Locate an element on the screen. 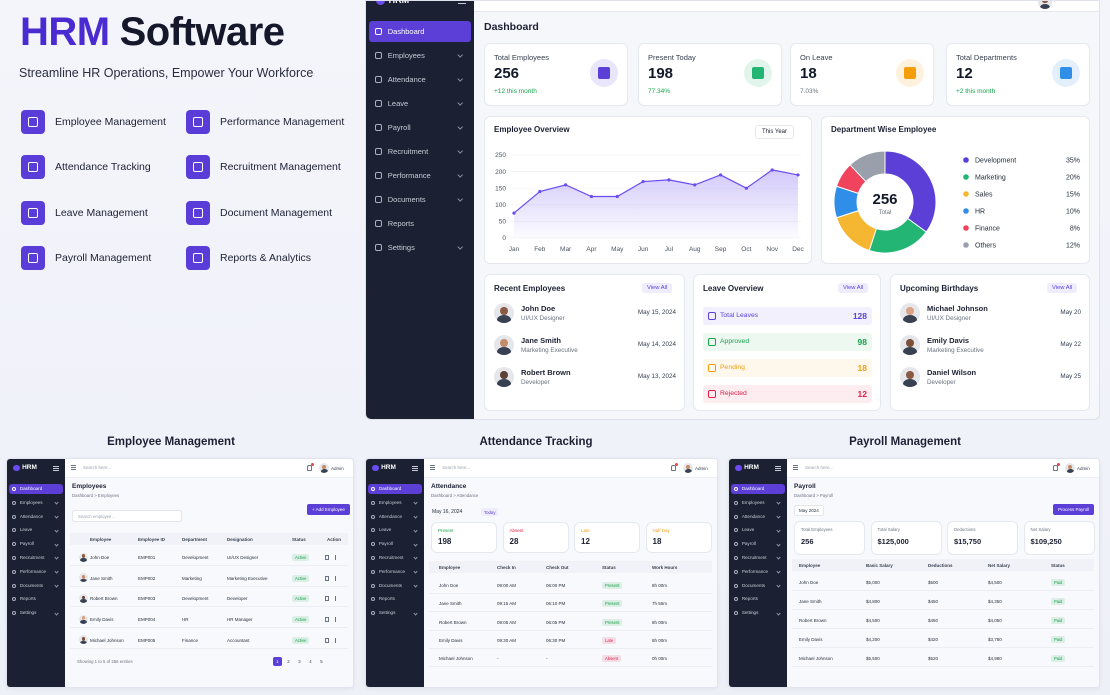 The height and width of the screenshot is (695, 1110). page-button: 5 is located at coordinates (321, 661).